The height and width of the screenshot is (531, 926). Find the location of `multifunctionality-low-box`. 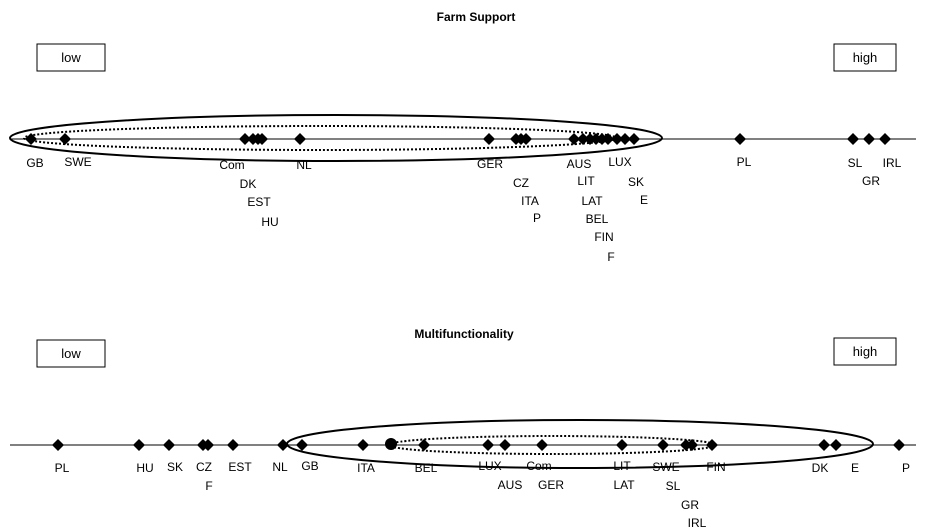

multifunctionality-low-box is located at coordinates (71, 353).